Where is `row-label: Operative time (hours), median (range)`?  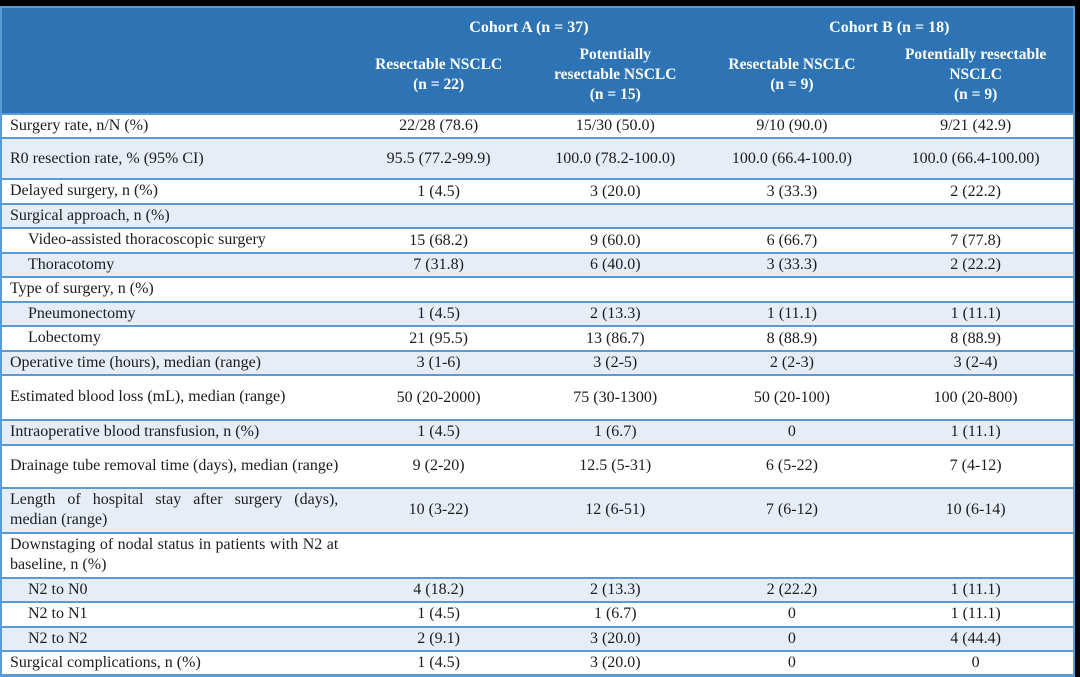
row-label: Operative time (hours), median (range) is located at coordinates (177, 362).